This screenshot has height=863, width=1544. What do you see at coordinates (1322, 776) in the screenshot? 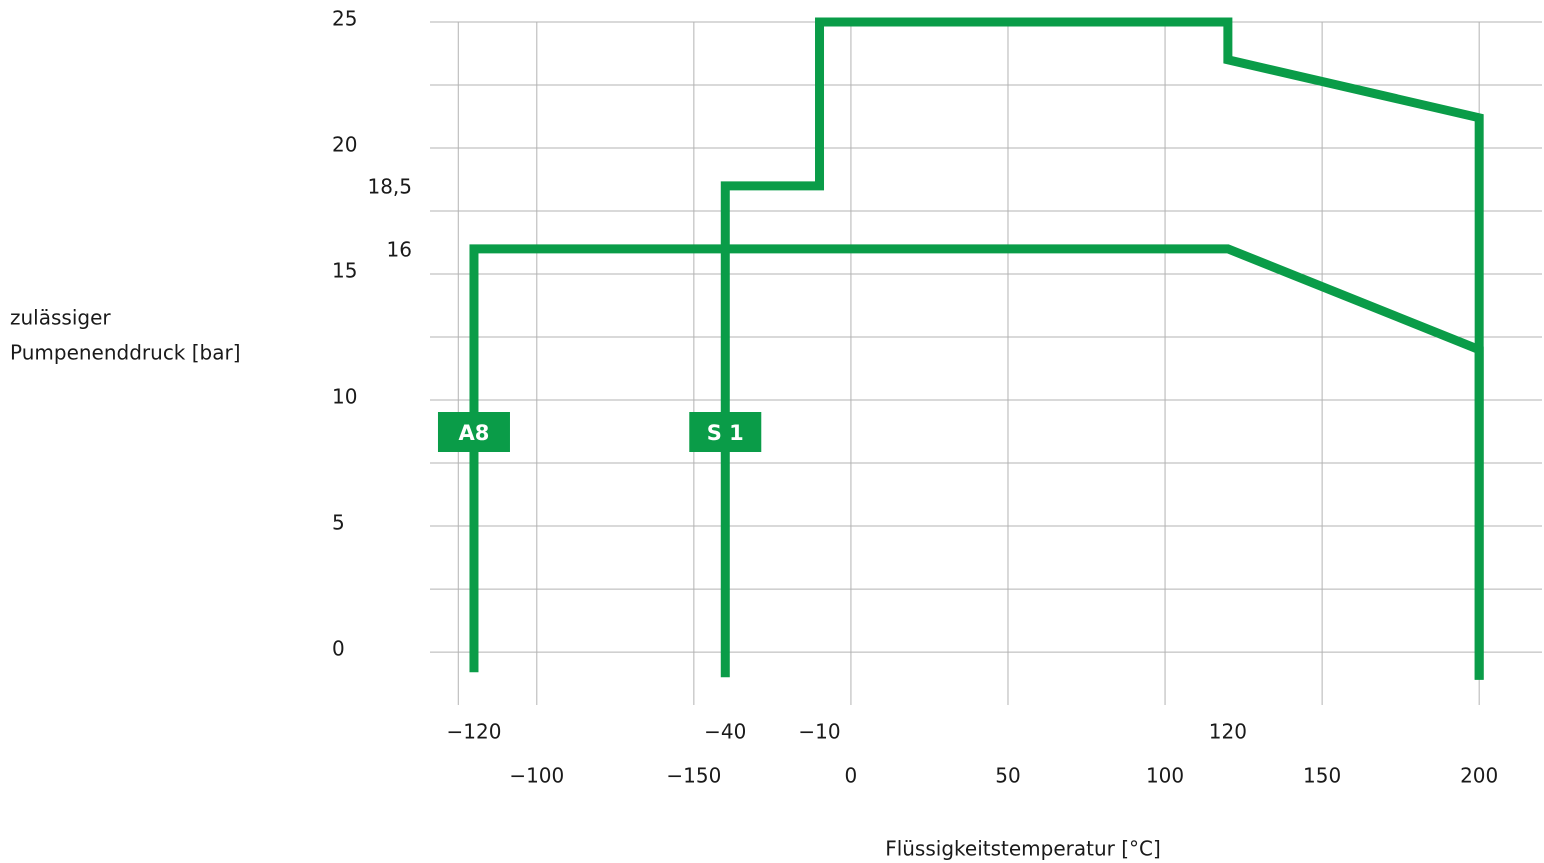
I see `x-tick-label: 150` at bounding box center [1322, 776].